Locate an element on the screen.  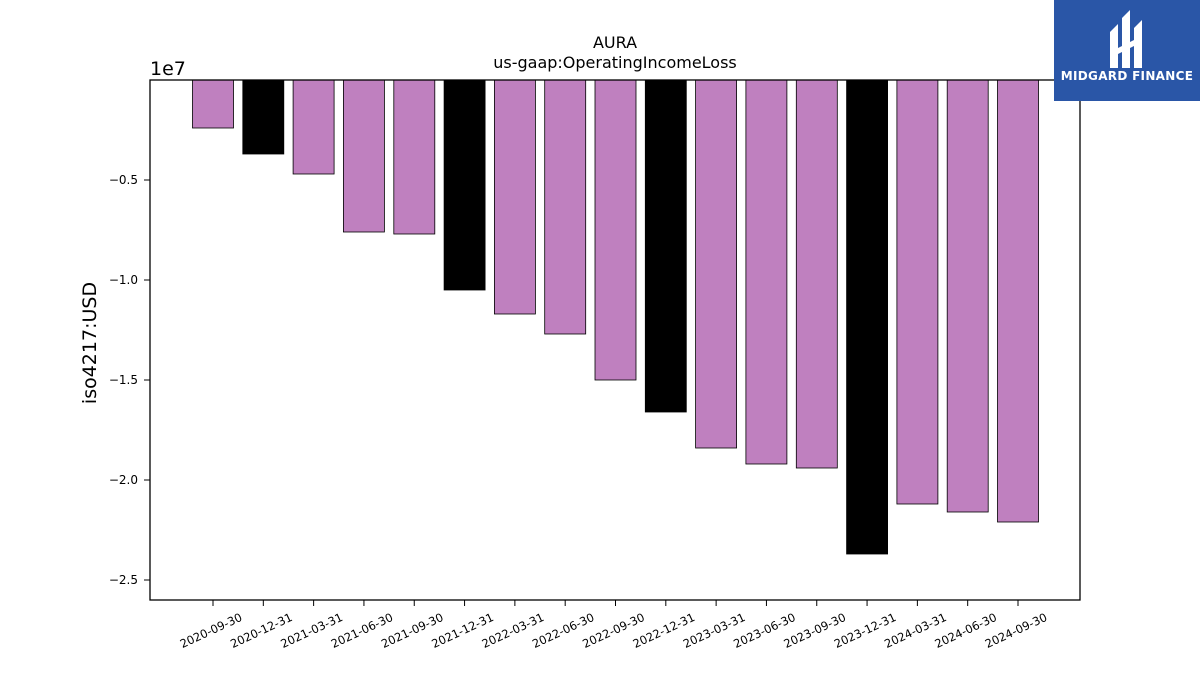
midgard-logo-icon is located at coordinates (1126, 39).